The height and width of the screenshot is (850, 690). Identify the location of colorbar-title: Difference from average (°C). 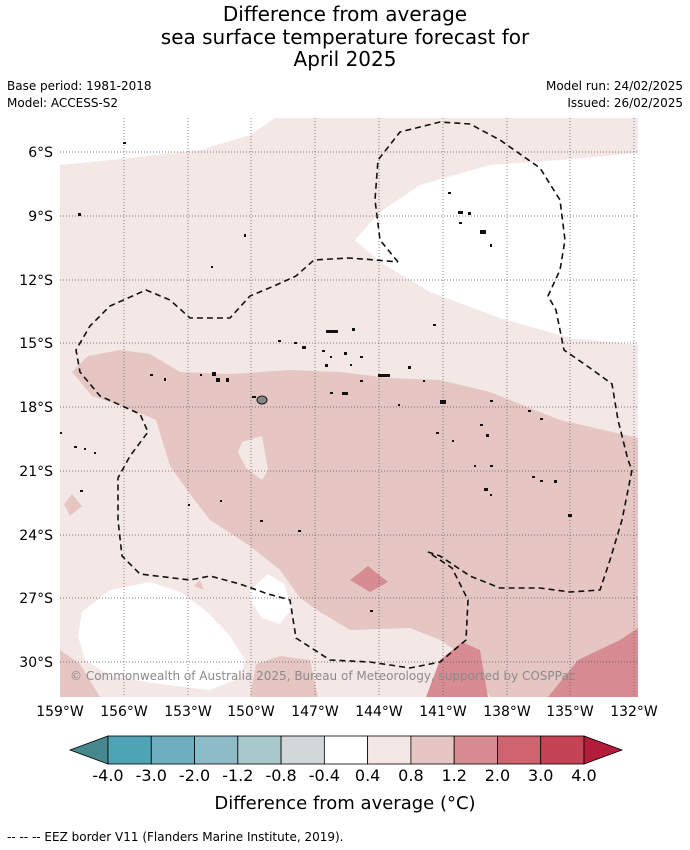
(345, 803).